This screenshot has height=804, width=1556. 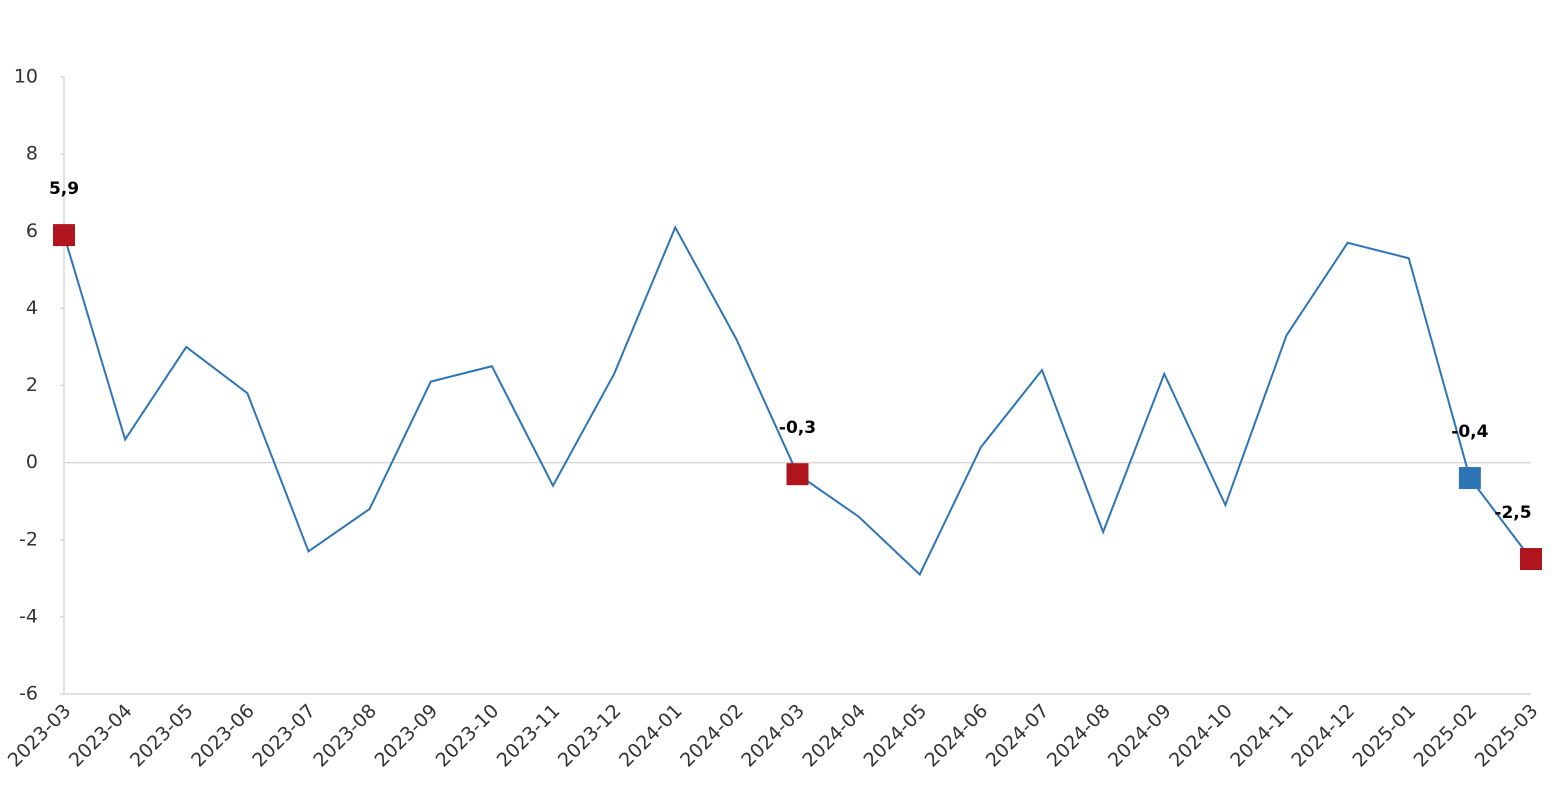 What do you see at coordinates (773, 736) in the screenshot?
I see `x-tick-label: 2024-03` at bounding box center [773, 736].